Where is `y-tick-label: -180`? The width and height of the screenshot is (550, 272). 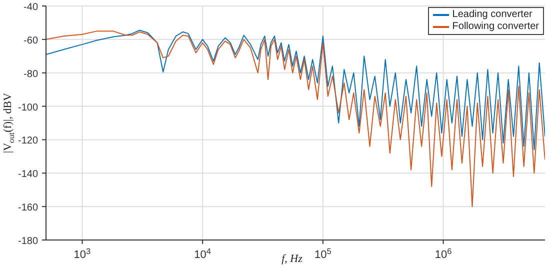 y-tick-label: -180 is located at coordinates (28, 241).